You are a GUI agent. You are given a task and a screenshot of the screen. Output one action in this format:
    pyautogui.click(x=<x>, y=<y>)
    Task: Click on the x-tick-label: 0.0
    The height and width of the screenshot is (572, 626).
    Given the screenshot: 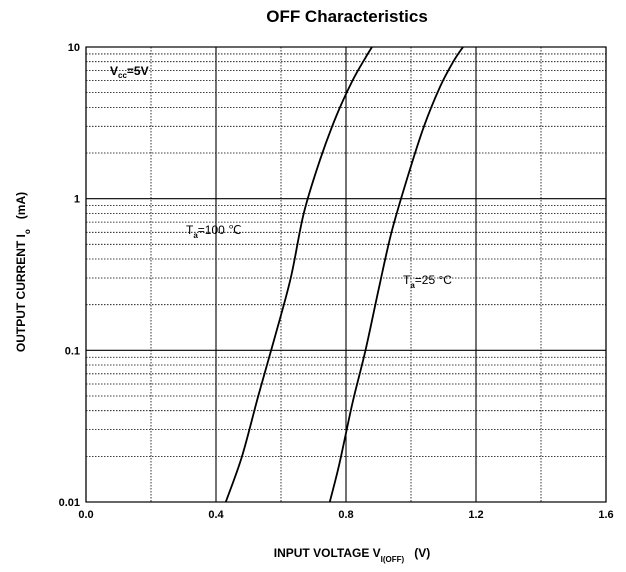 What is the action you would take?
    pyautogui.click(x=85, y=515)
    